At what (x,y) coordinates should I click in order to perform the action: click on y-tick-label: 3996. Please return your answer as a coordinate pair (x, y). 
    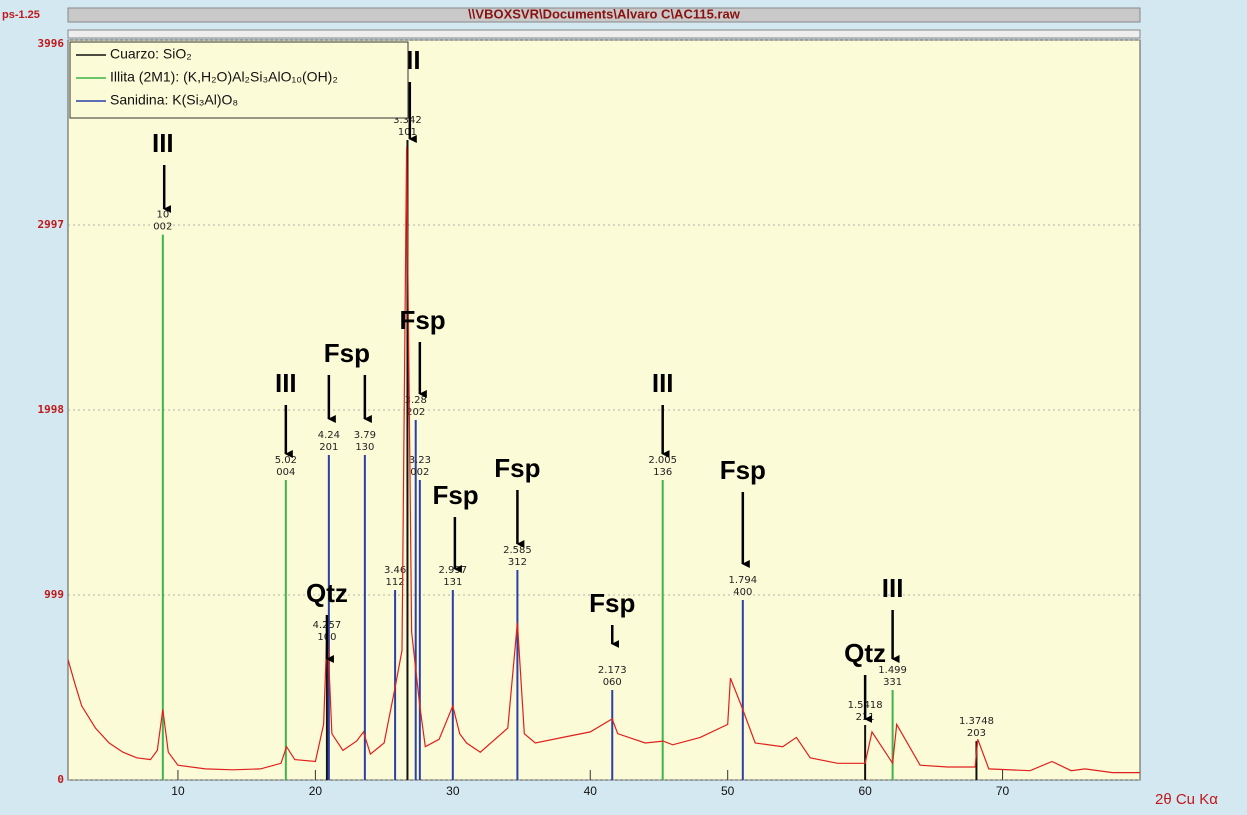
    Looking at the image, I should click on (51, 43).